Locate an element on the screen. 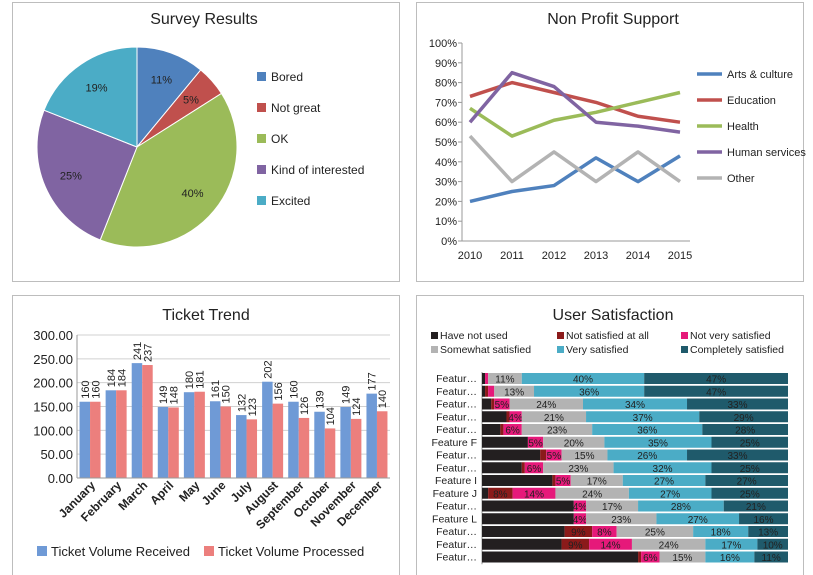  segment-data-label: 15% is located at coordinates (585, 456).